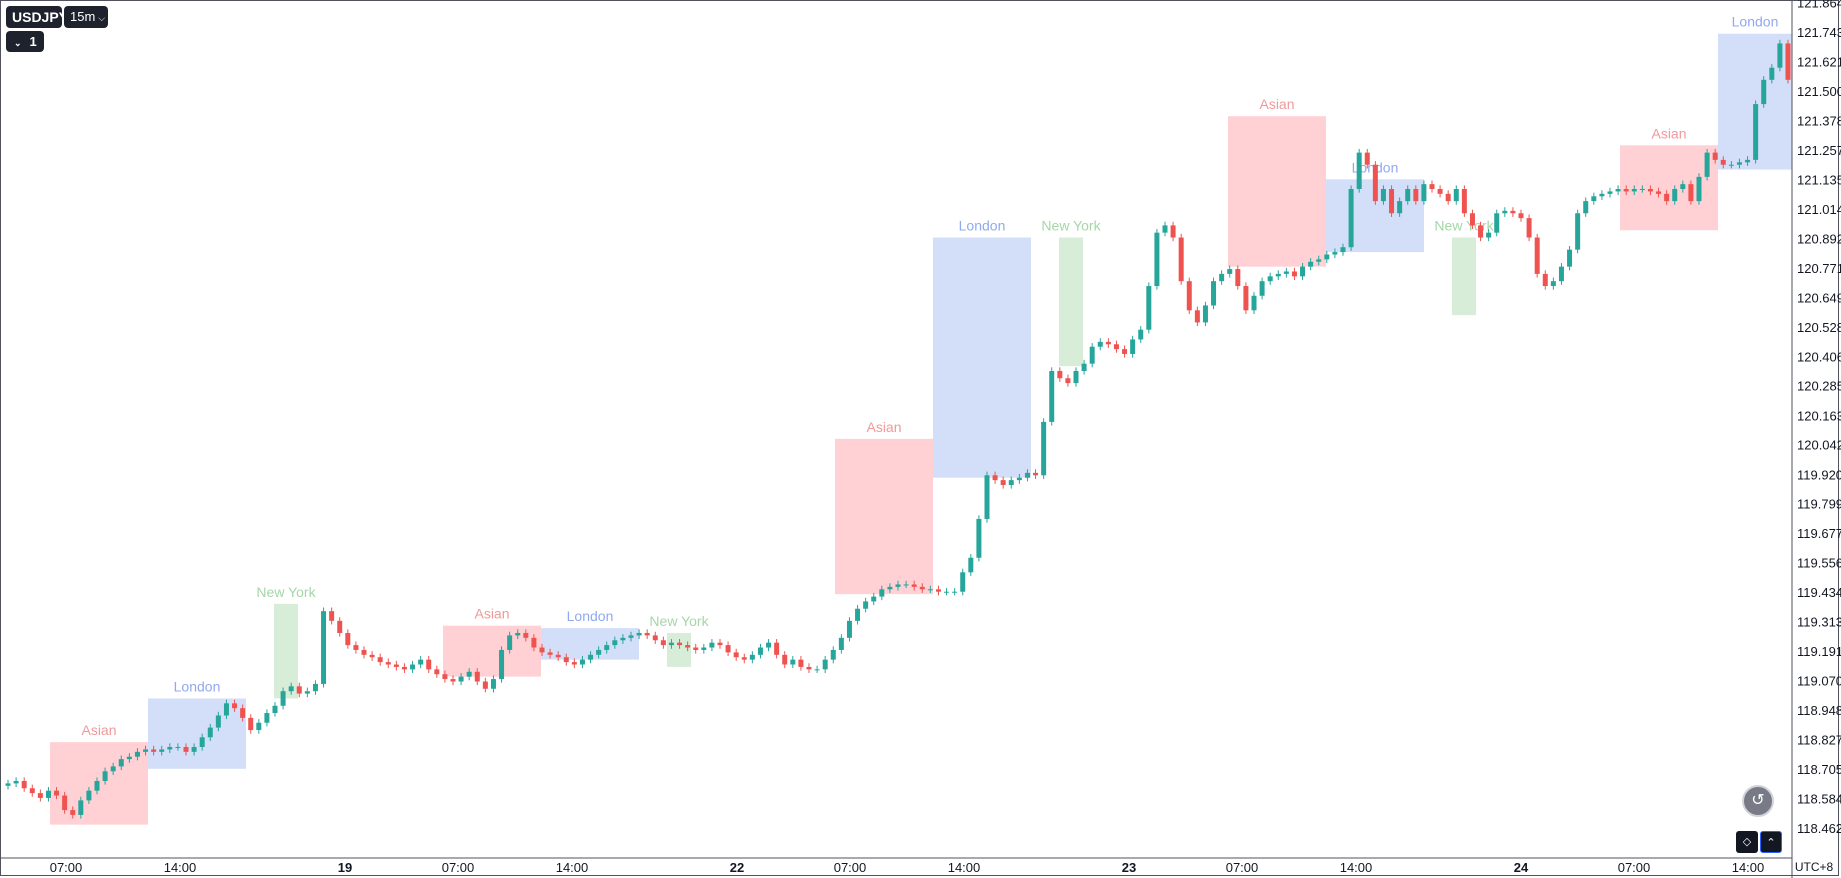 Image resolution: width=1841 pixels, height=878 pixels. I want to click on interval-label: 15m, so click(83, 16).